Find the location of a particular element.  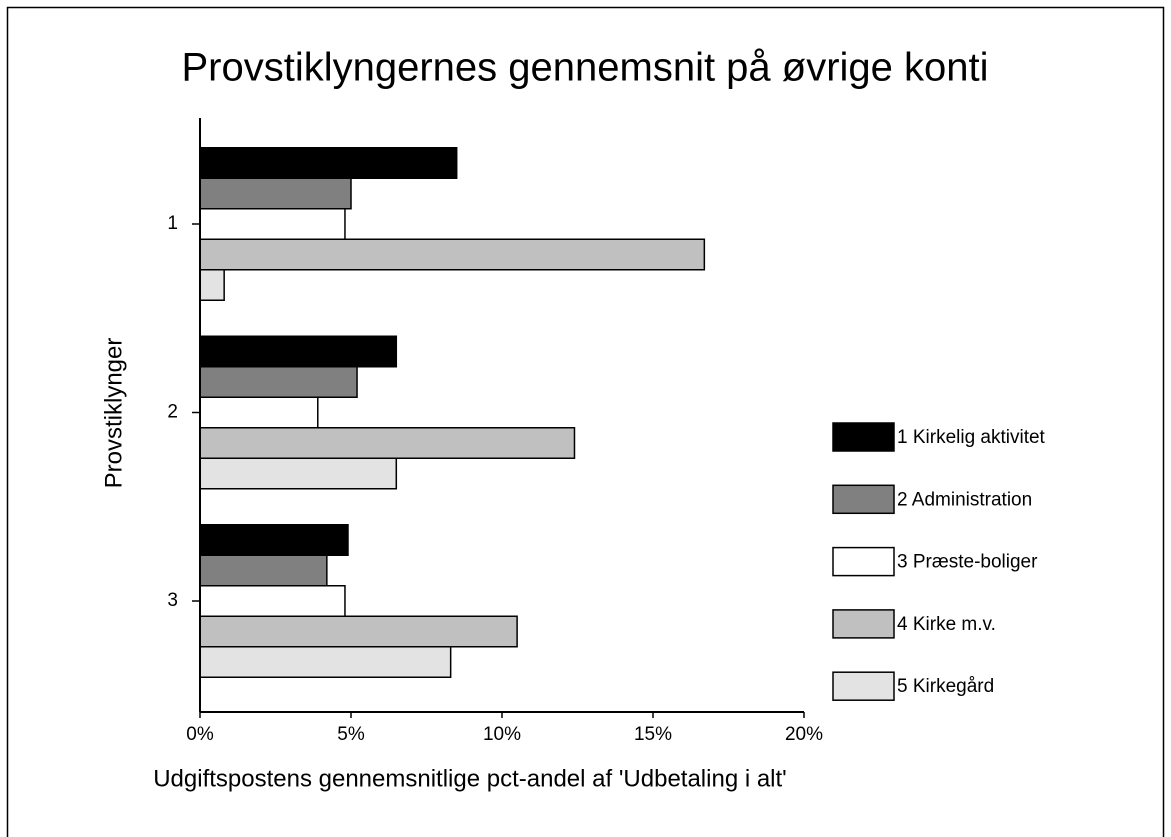

y-axis-label: Provstiklynger is located at coordinates (113, 413).